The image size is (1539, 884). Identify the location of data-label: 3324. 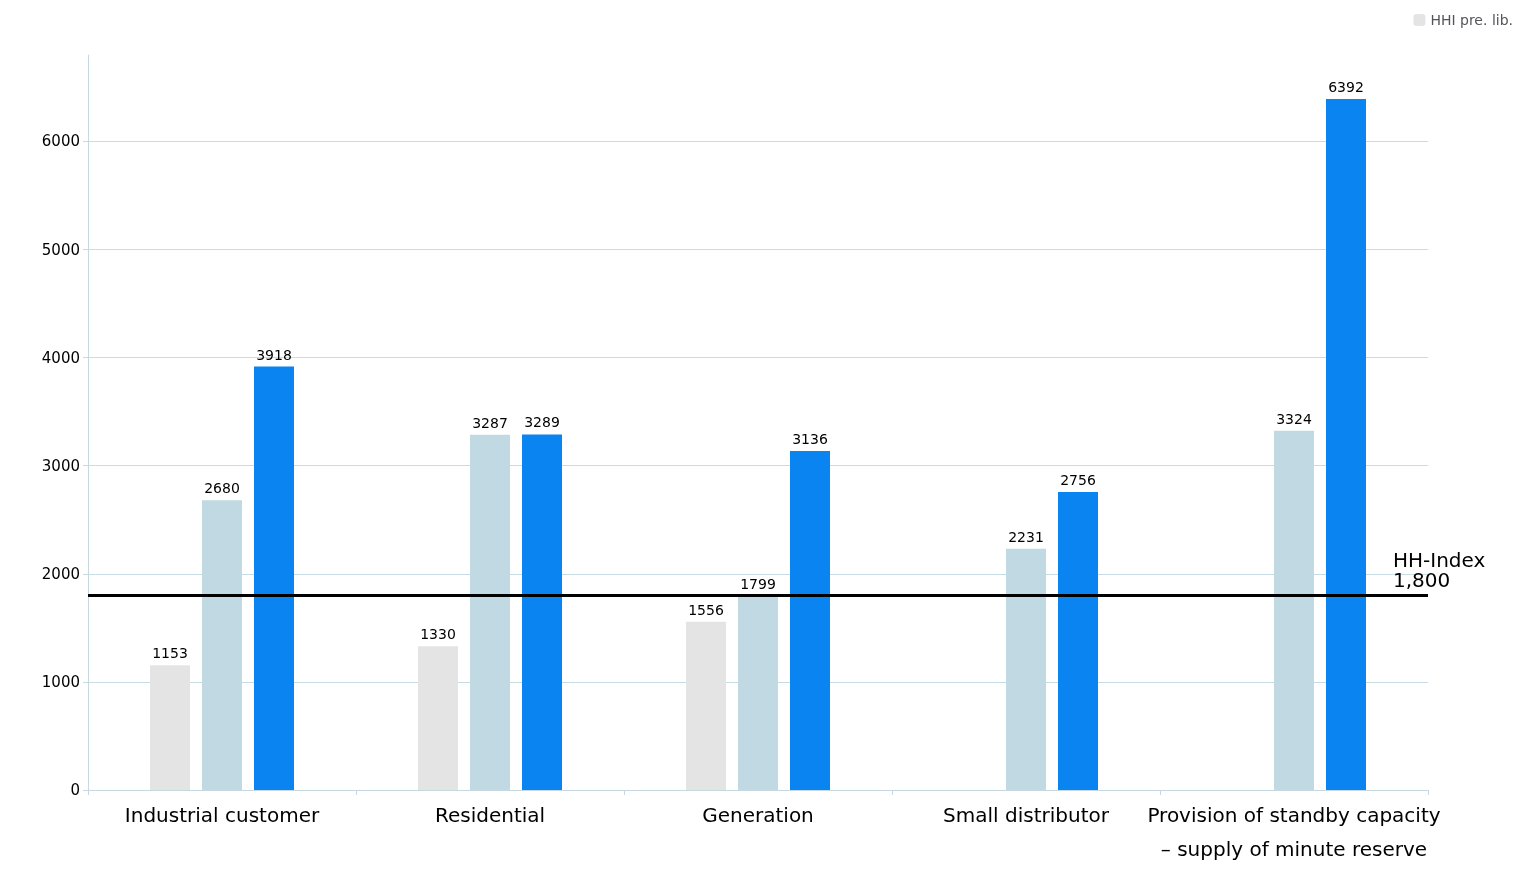
(1294, 418).